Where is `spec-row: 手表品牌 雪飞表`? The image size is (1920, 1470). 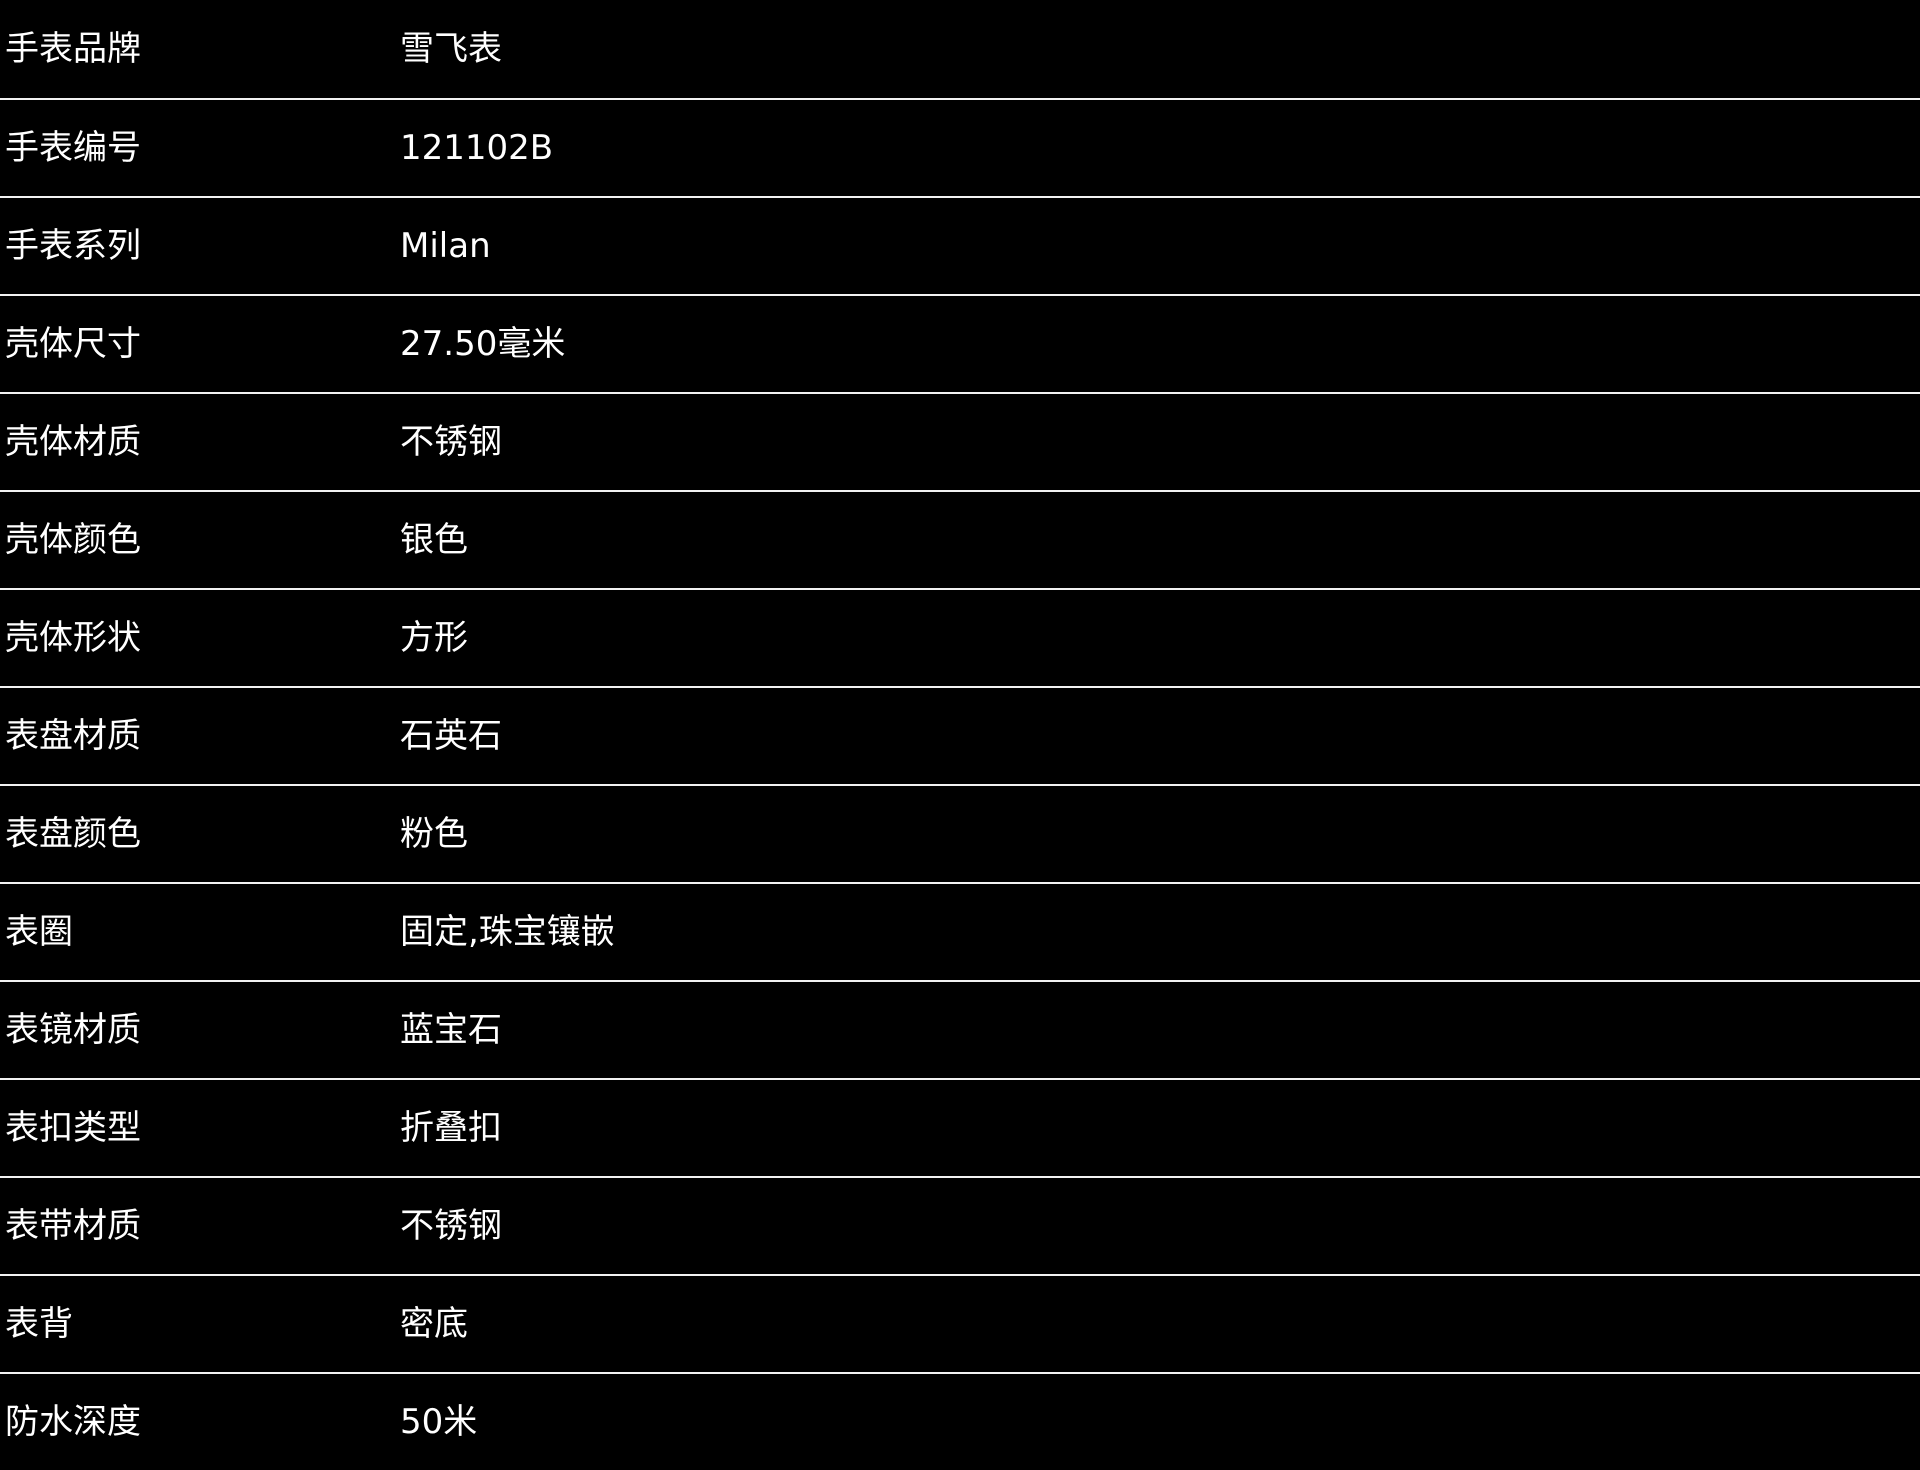 spec-row: 手表品牌 雪飞表 is located at coordinates (960, 49).